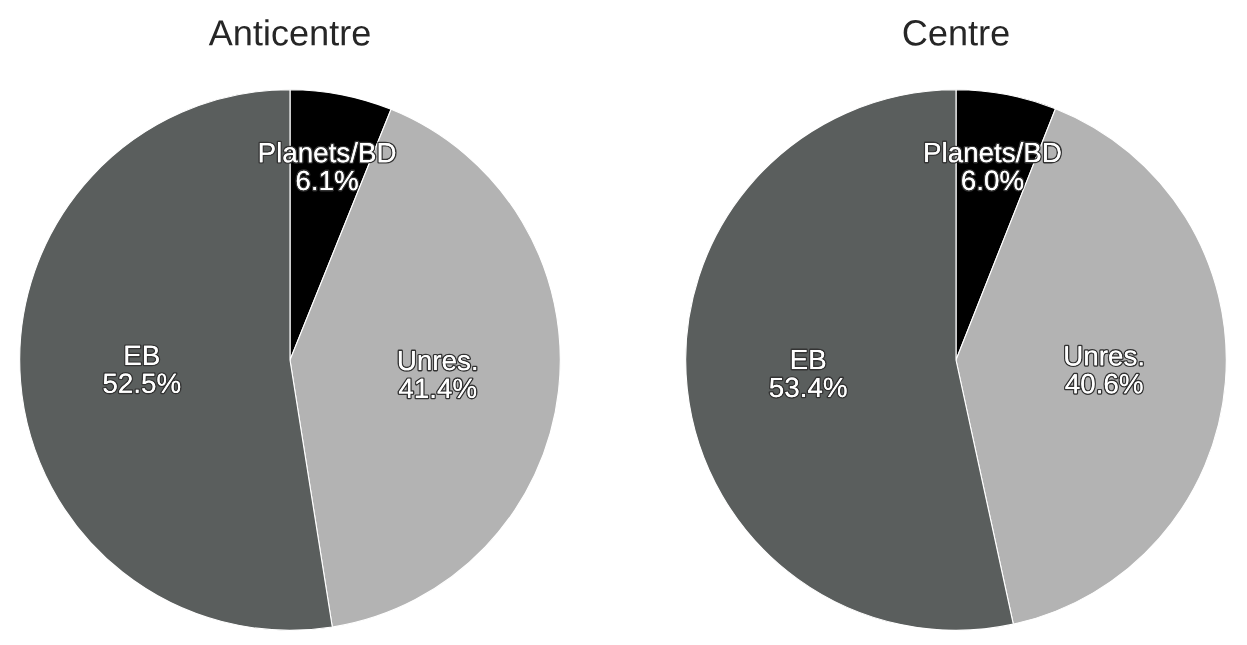  I want to click on data-label: 6.0%, so click(993, 180).